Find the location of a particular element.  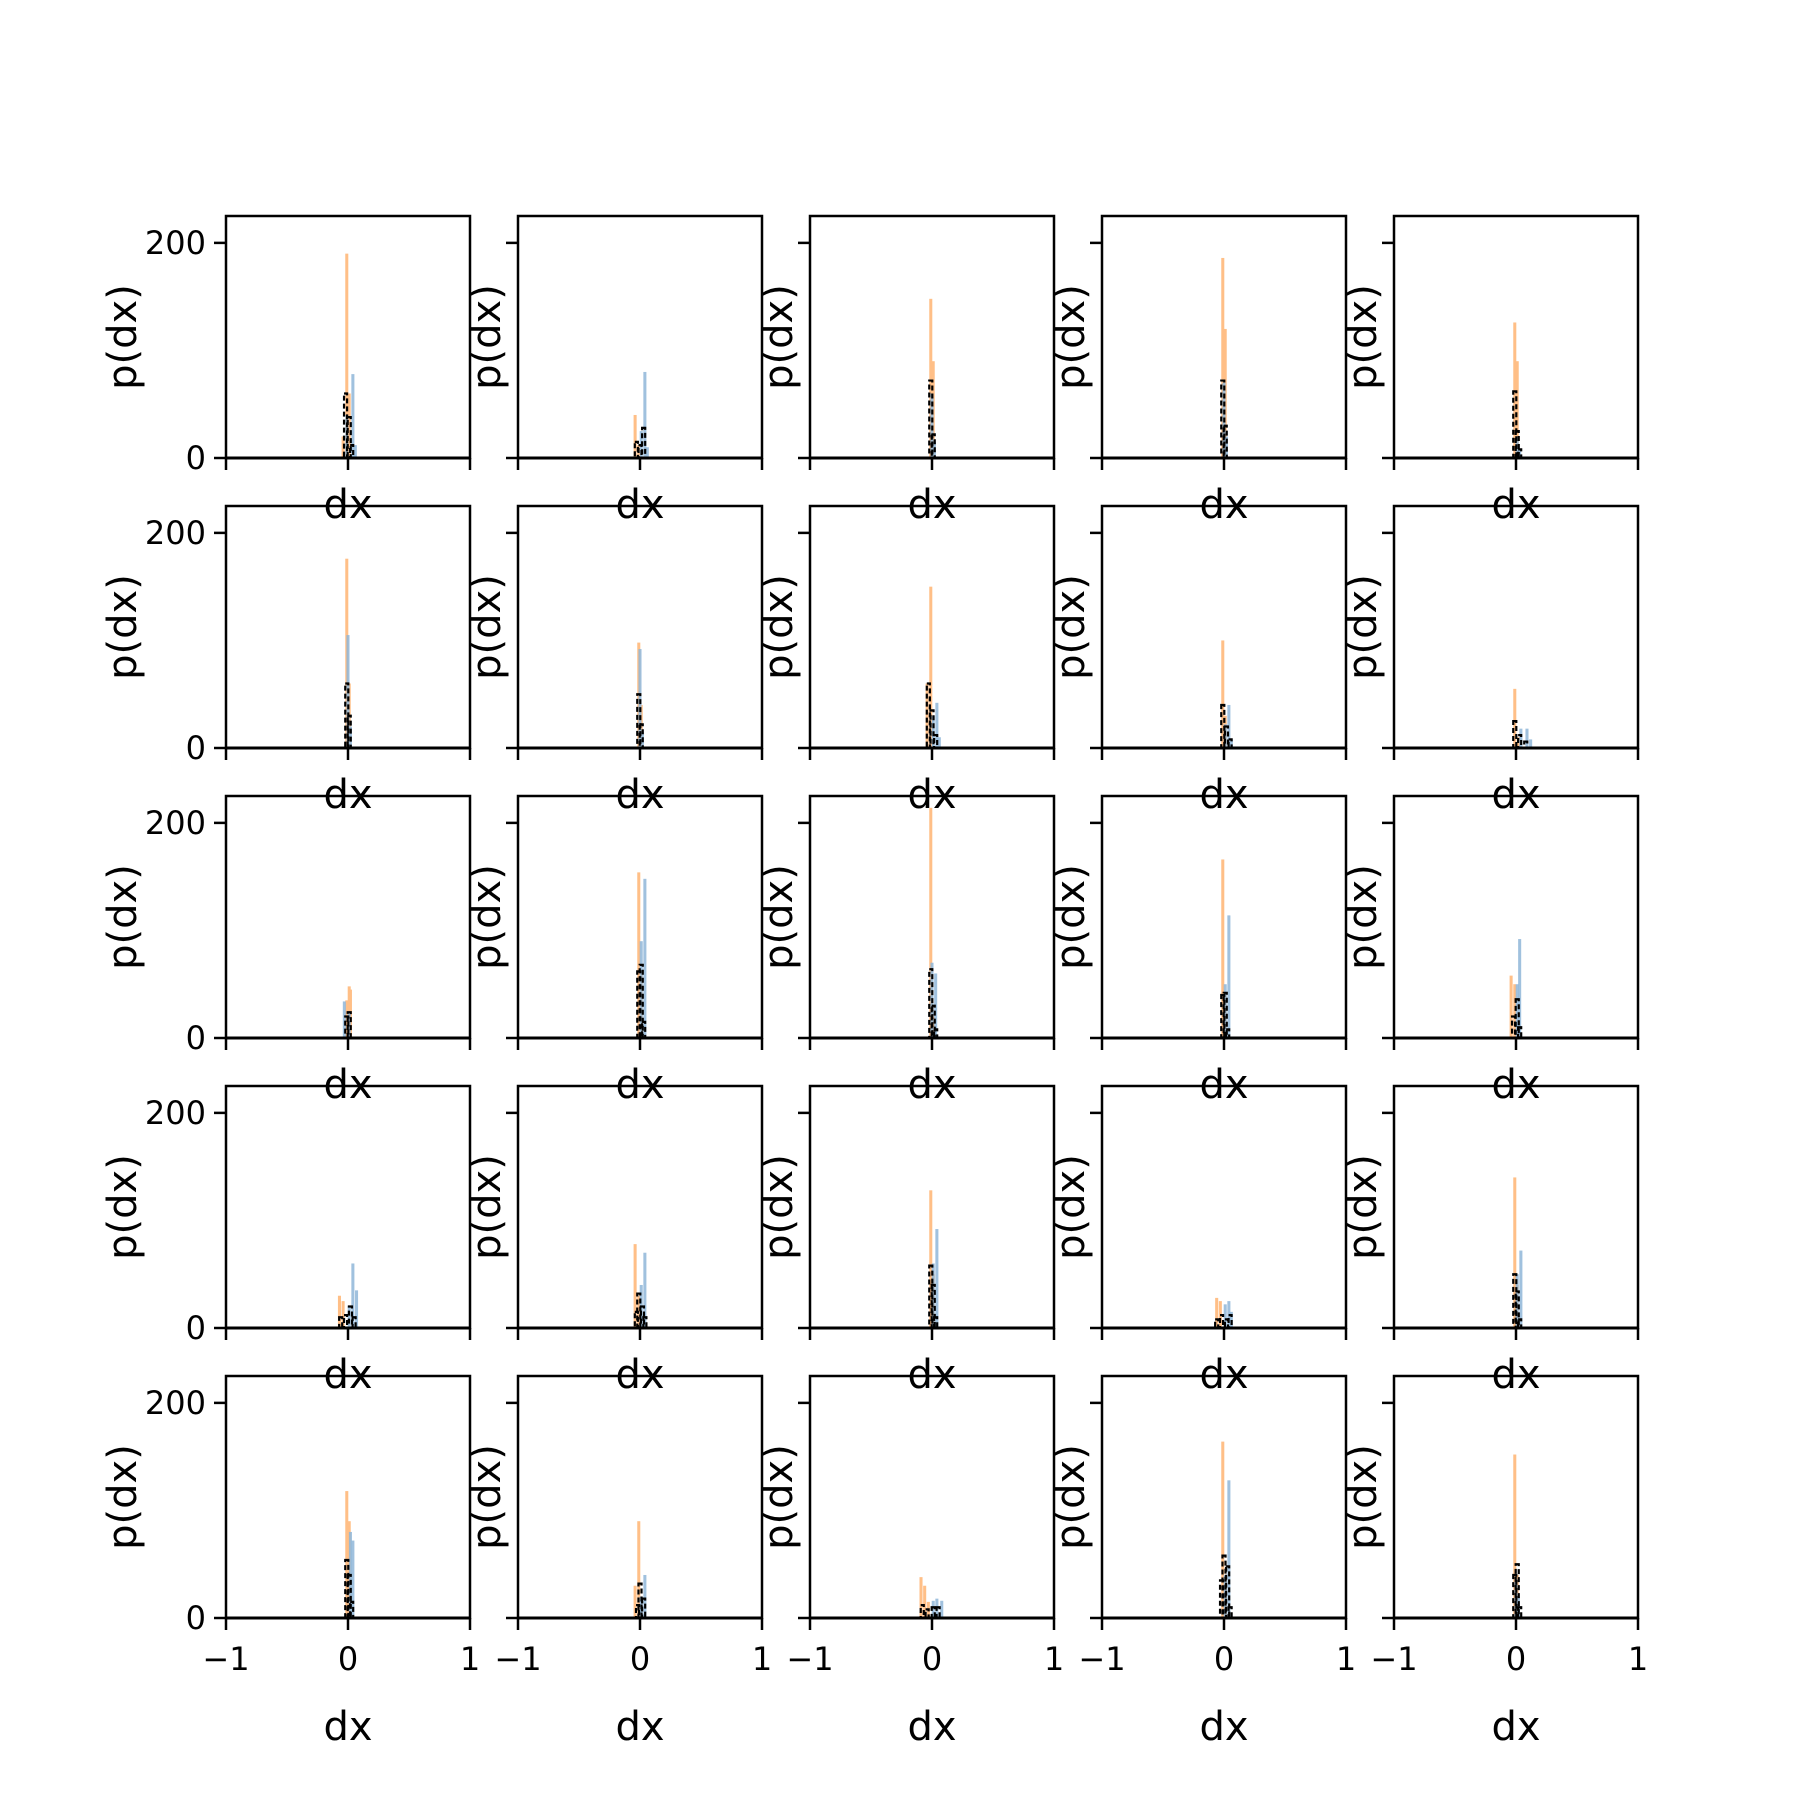

subplot-r4-c3: dxp(dx) is located at coordinates (906, 1241).